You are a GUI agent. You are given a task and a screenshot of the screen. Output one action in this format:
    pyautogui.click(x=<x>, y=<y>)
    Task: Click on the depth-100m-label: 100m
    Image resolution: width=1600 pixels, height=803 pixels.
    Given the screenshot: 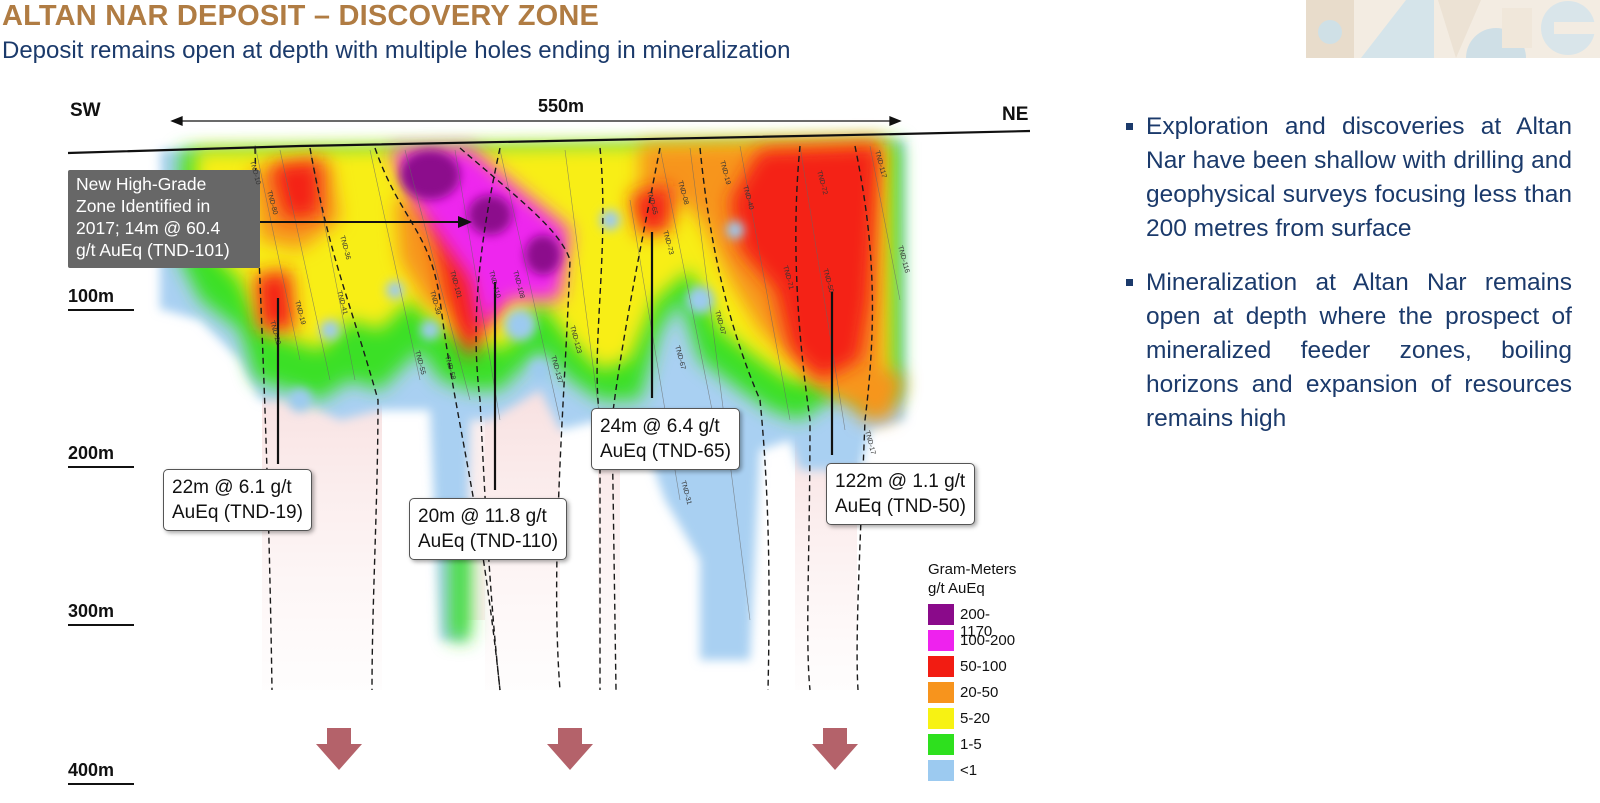 What is the action you would take?
    pyautogui.click(x=101, y=298)
    